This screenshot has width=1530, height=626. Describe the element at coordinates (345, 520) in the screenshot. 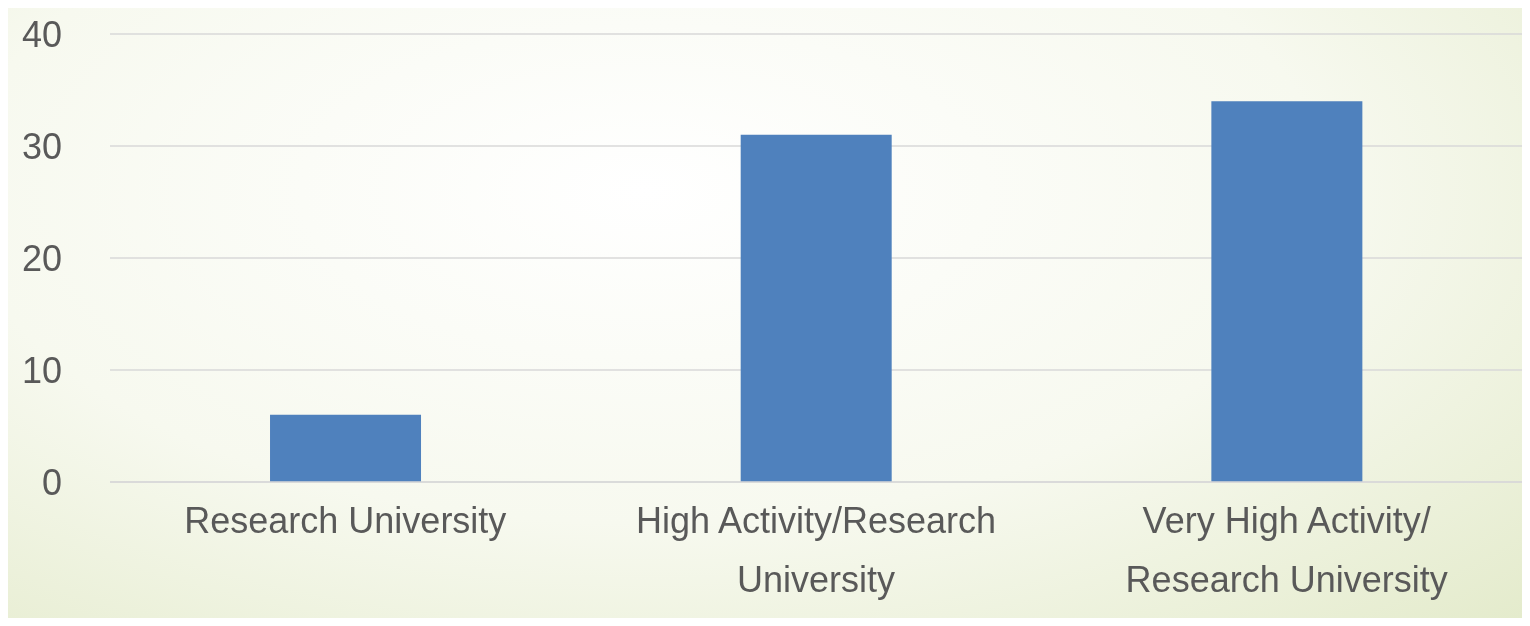

I see `x-tick-label: Research University` at that location.